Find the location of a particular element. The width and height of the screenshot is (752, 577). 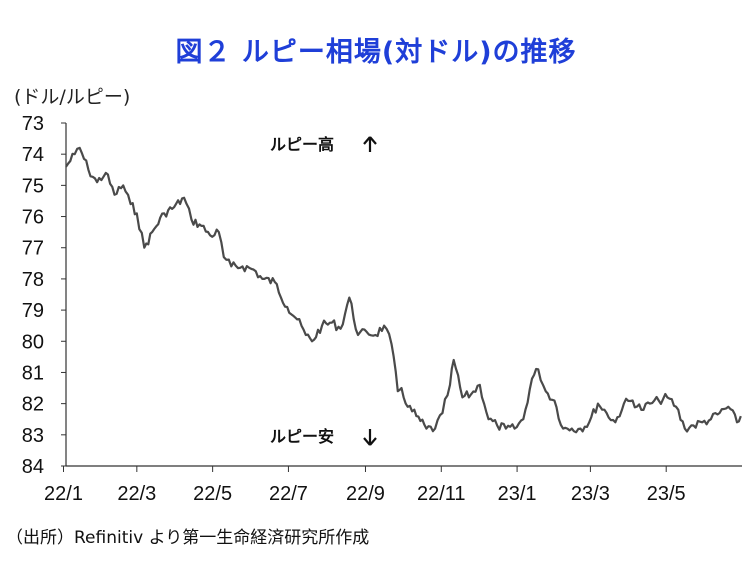

arrow-up-icon is located at coordinates (370, 144).